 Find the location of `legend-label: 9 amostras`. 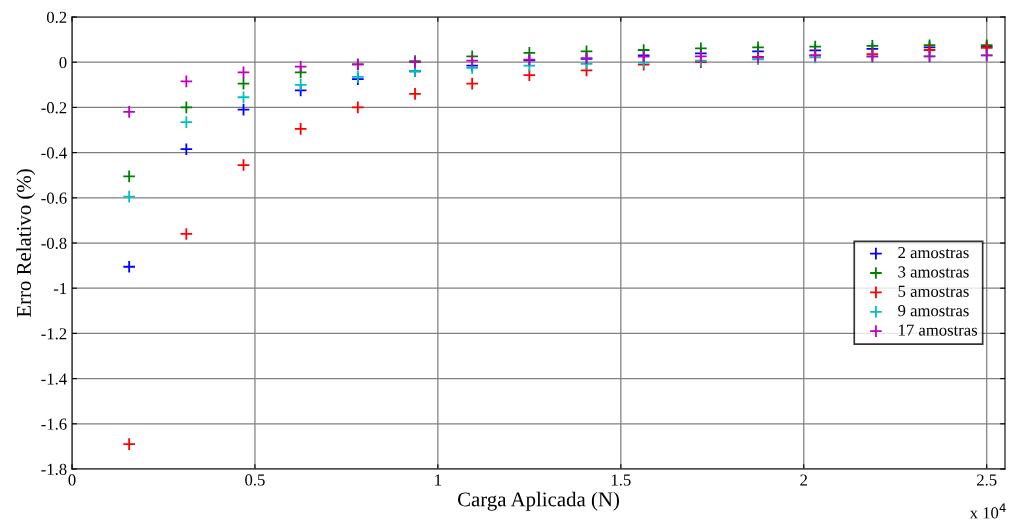

legend-label: 9 amostras is located at coordinates (933, 311).